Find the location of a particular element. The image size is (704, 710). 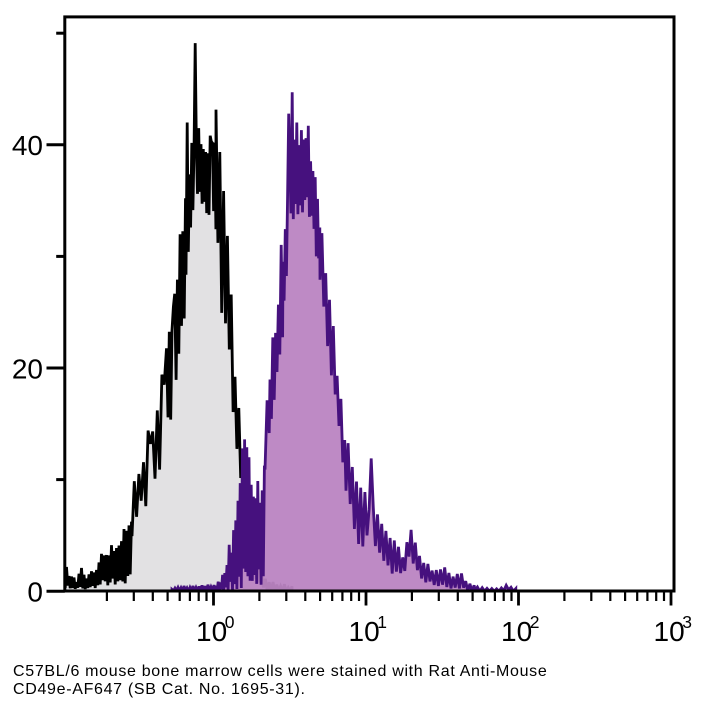

svg-text: 40 is located at coordinates (27, 145).